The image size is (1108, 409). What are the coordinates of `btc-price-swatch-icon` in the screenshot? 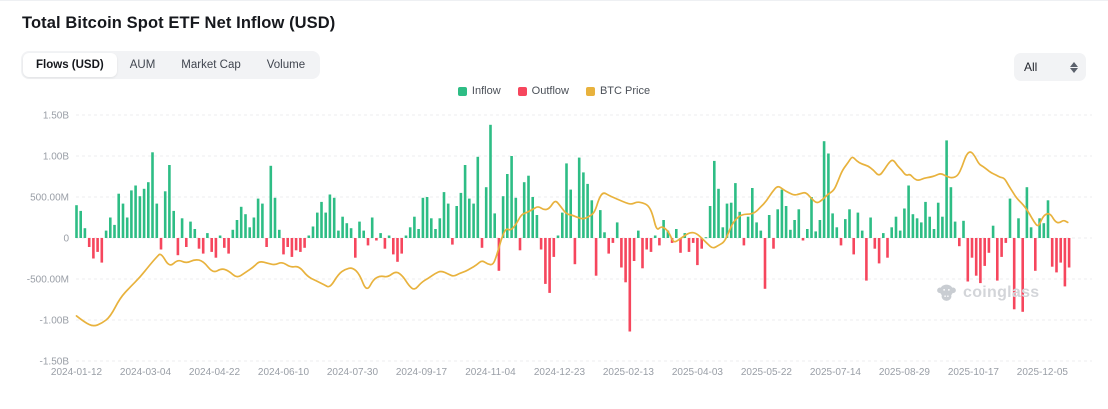 It's located at (590, 91).